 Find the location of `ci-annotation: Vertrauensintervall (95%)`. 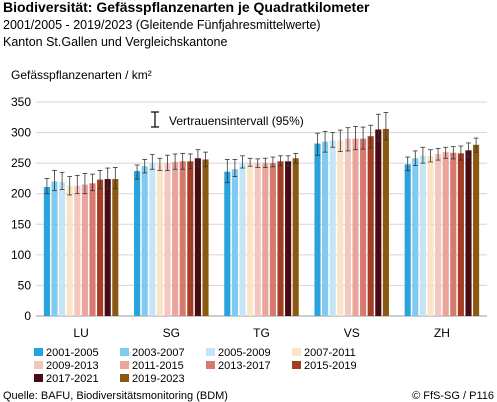

ci-annotation: Vertrauensintervall (95%) is located at coordinates (227, 119).